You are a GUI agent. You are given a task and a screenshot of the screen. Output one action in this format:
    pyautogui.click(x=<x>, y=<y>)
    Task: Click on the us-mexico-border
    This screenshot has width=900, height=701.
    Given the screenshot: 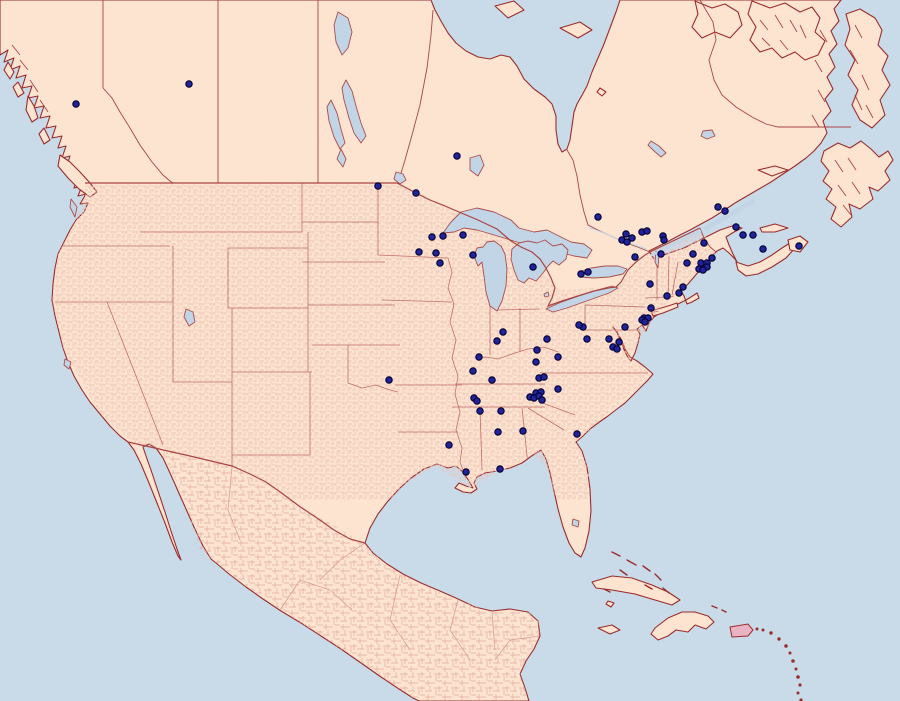 What is the action you would take?
    pyautogui.click(x=246, y=492)
    